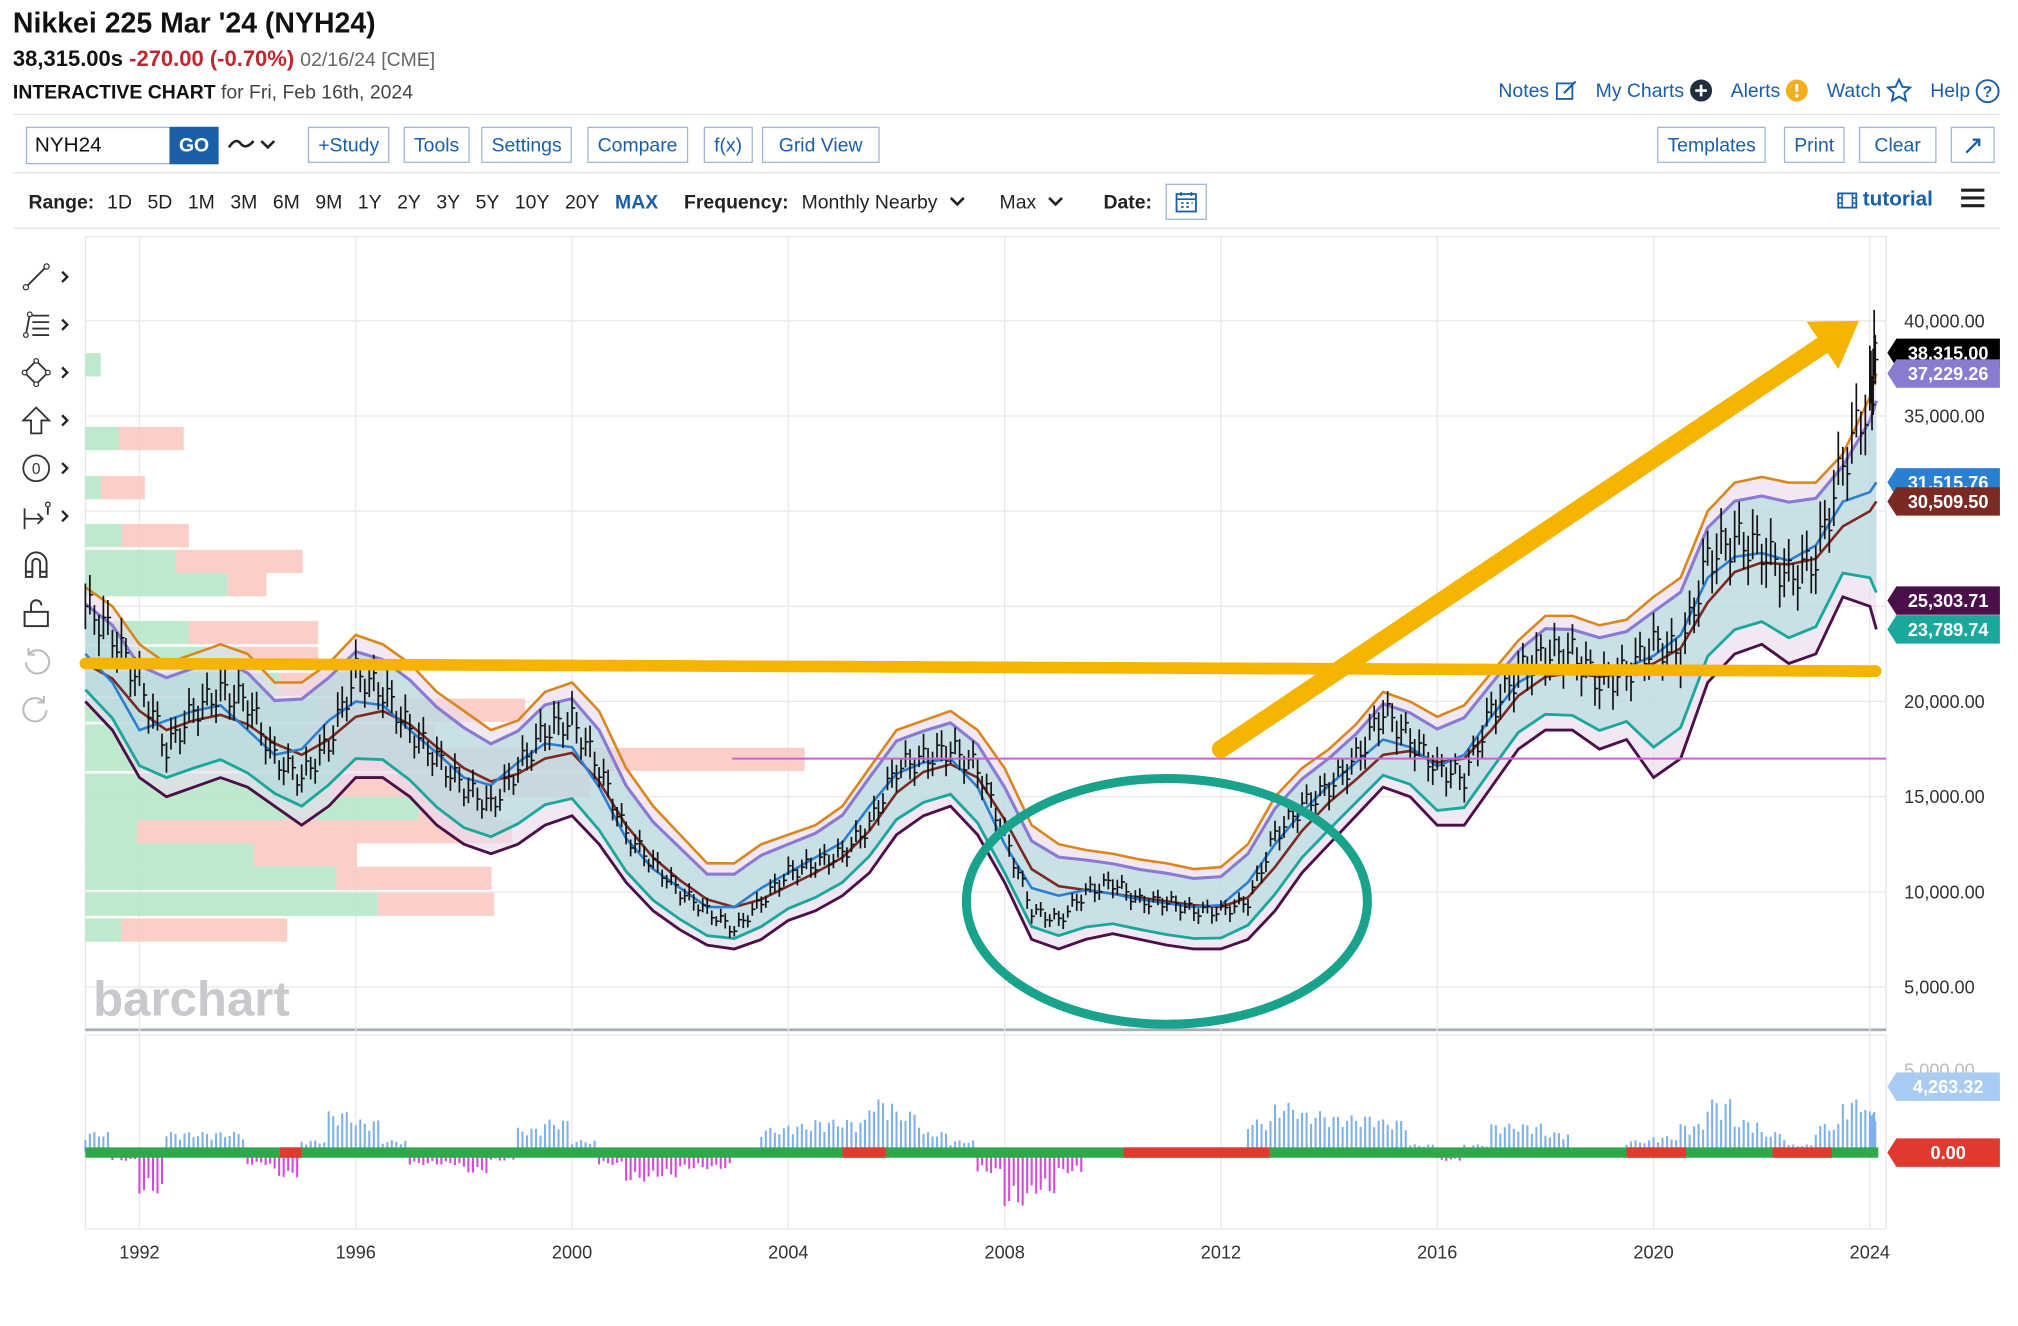  What do you see at coordinates (1565, 90) in the screenshot?
I see `edit-icon` at bounding box center [1565, 90].